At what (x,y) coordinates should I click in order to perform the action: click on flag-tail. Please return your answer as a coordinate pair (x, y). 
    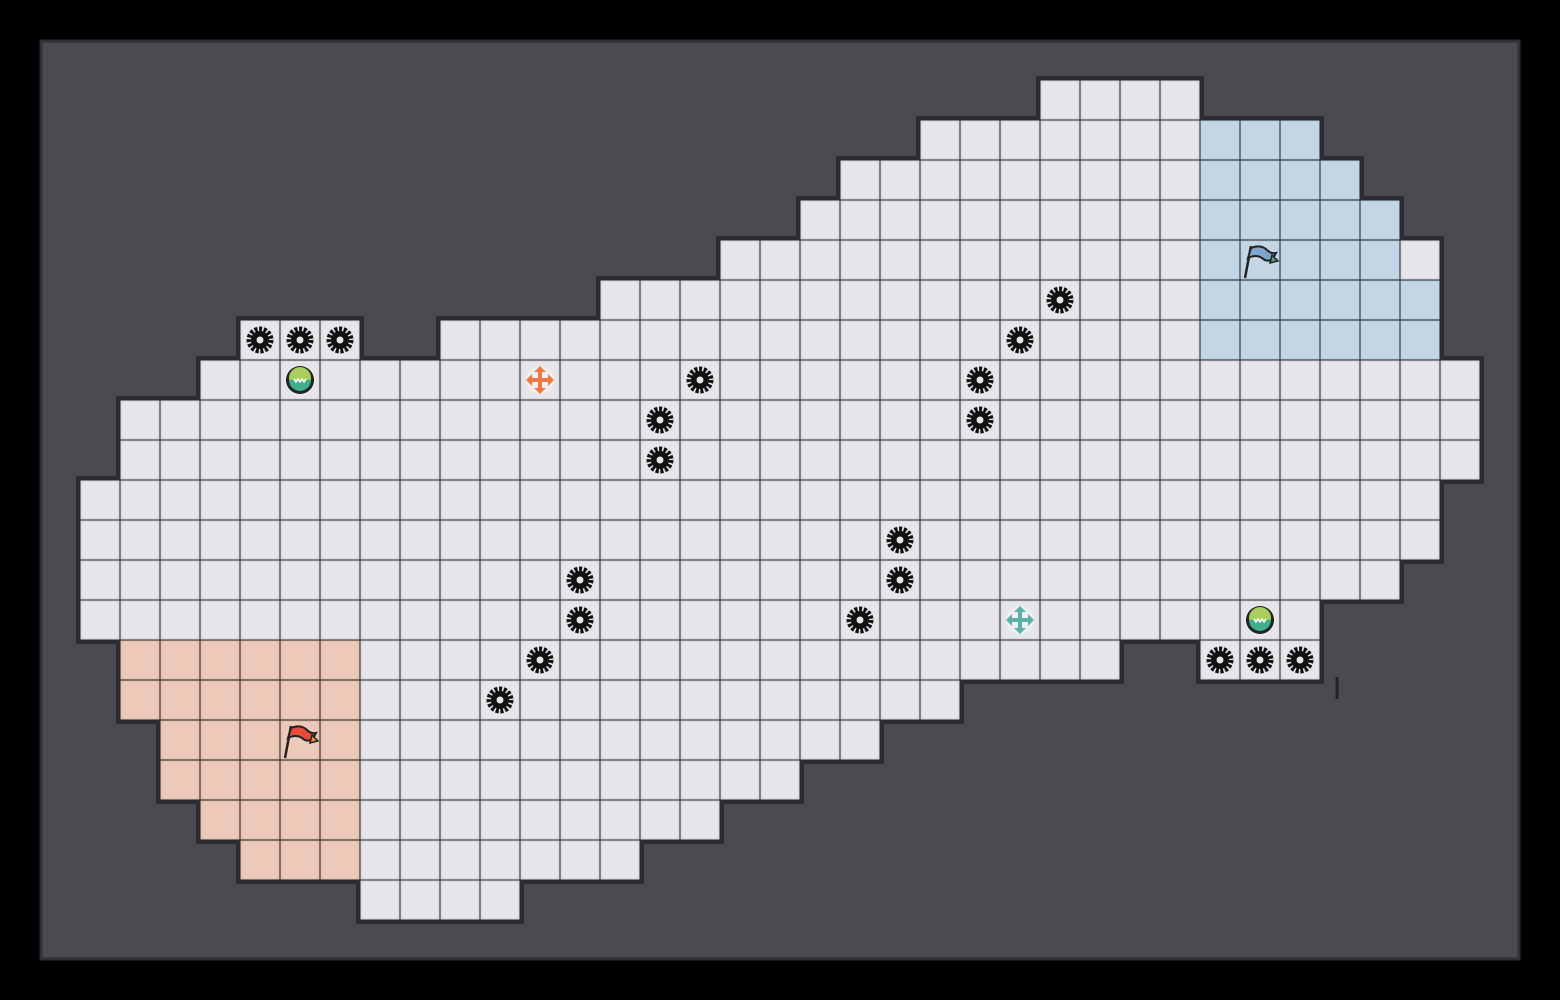
    Looking at the image, I should click on (1274, 259).